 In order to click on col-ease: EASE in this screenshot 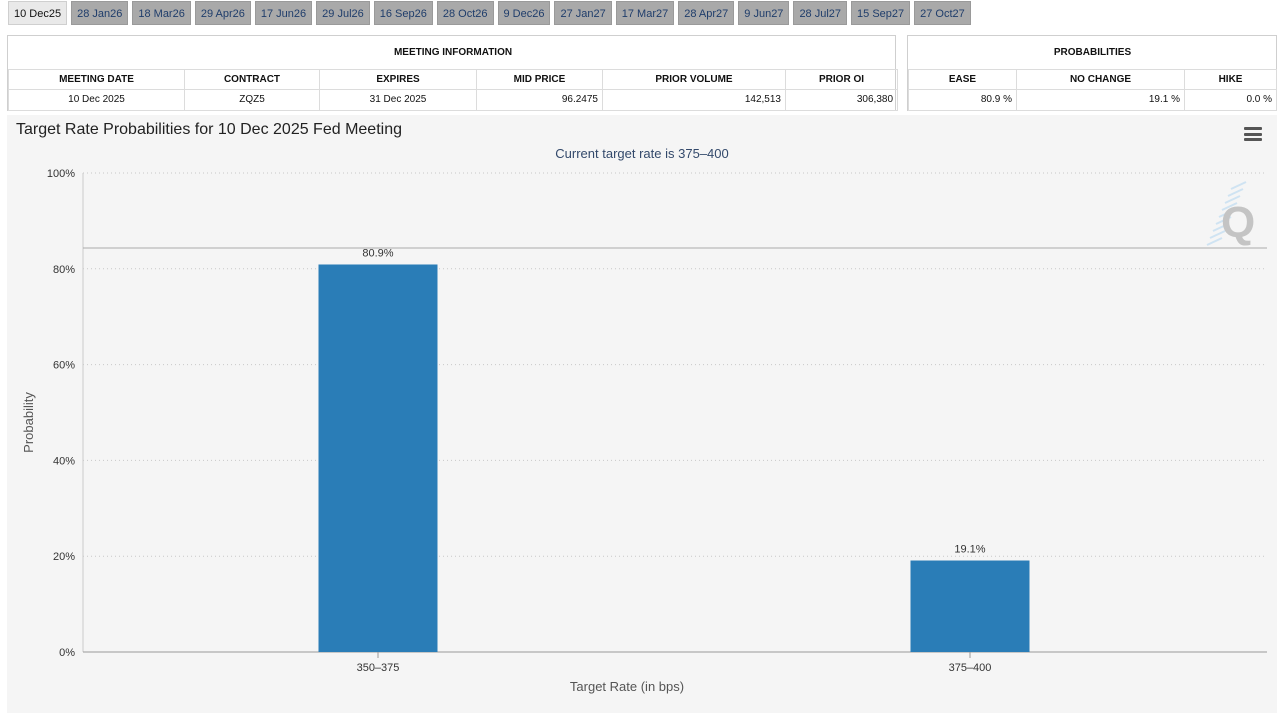, I will do `click(962, 79)`.